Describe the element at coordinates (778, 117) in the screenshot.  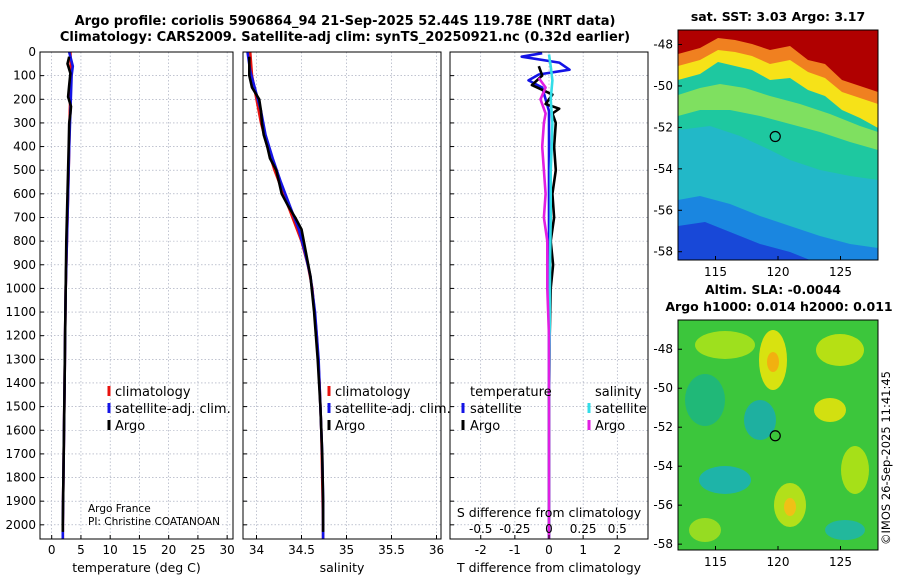
I see `sst-band-green` at that location.